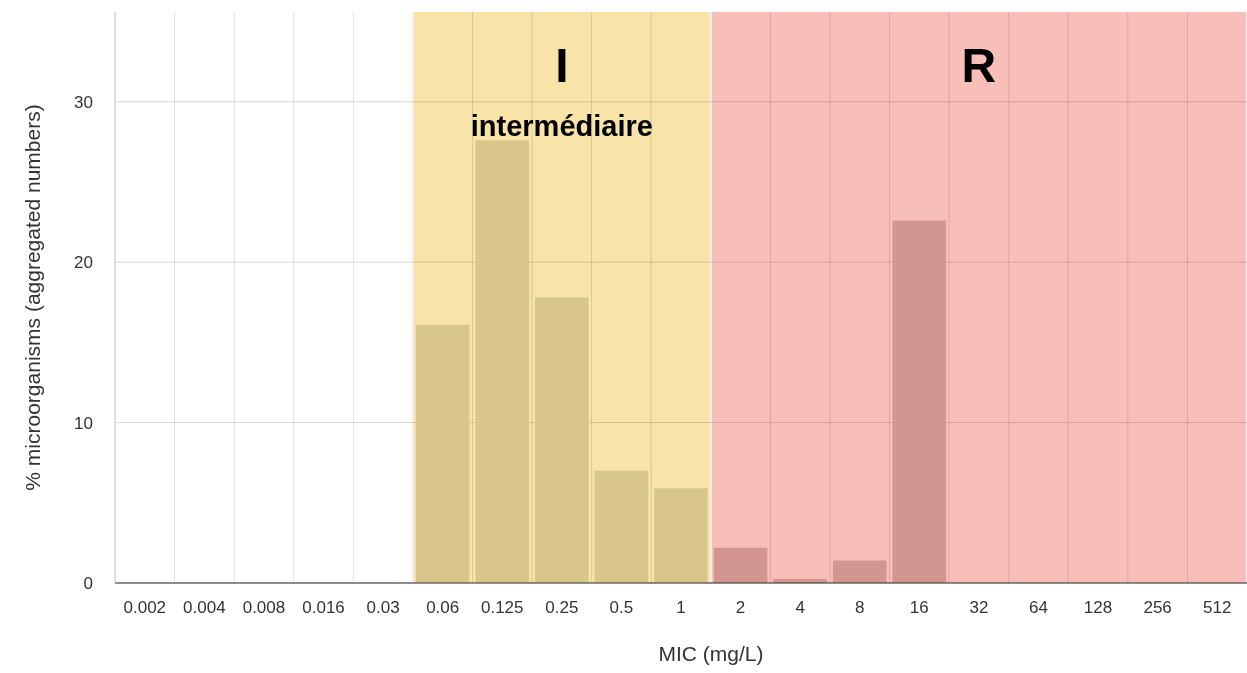  What do you see at coordinates (83, 102) in the screenshot?
I see `y-tick-label: 30` at bounding box center [83, 102].